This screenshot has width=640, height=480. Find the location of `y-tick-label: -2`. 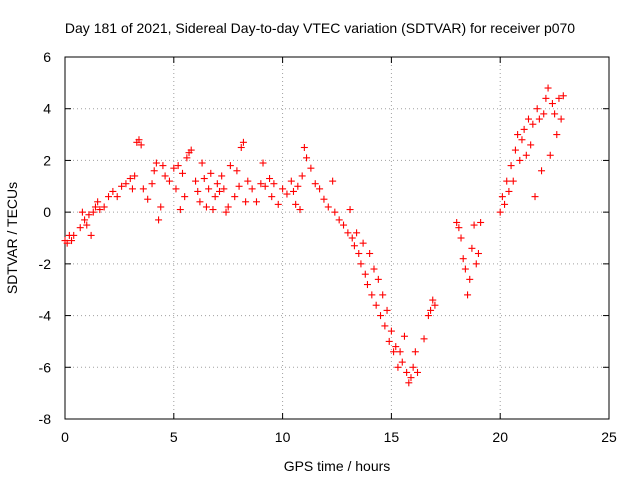

y-tick-label: -2 is located at coordinates (45, 264).